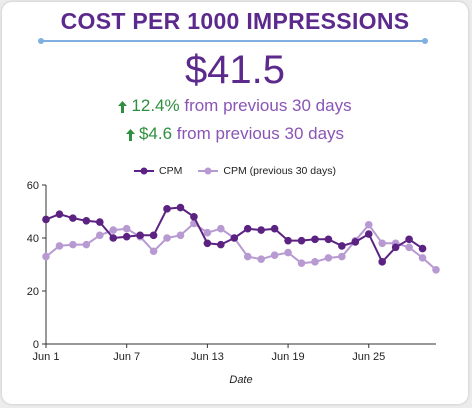 This screenshot has width=472, height=408. Describe the element at coordinates (126, 357) in the screenshot. I see `x-tick-label: Jun 7` at that location.